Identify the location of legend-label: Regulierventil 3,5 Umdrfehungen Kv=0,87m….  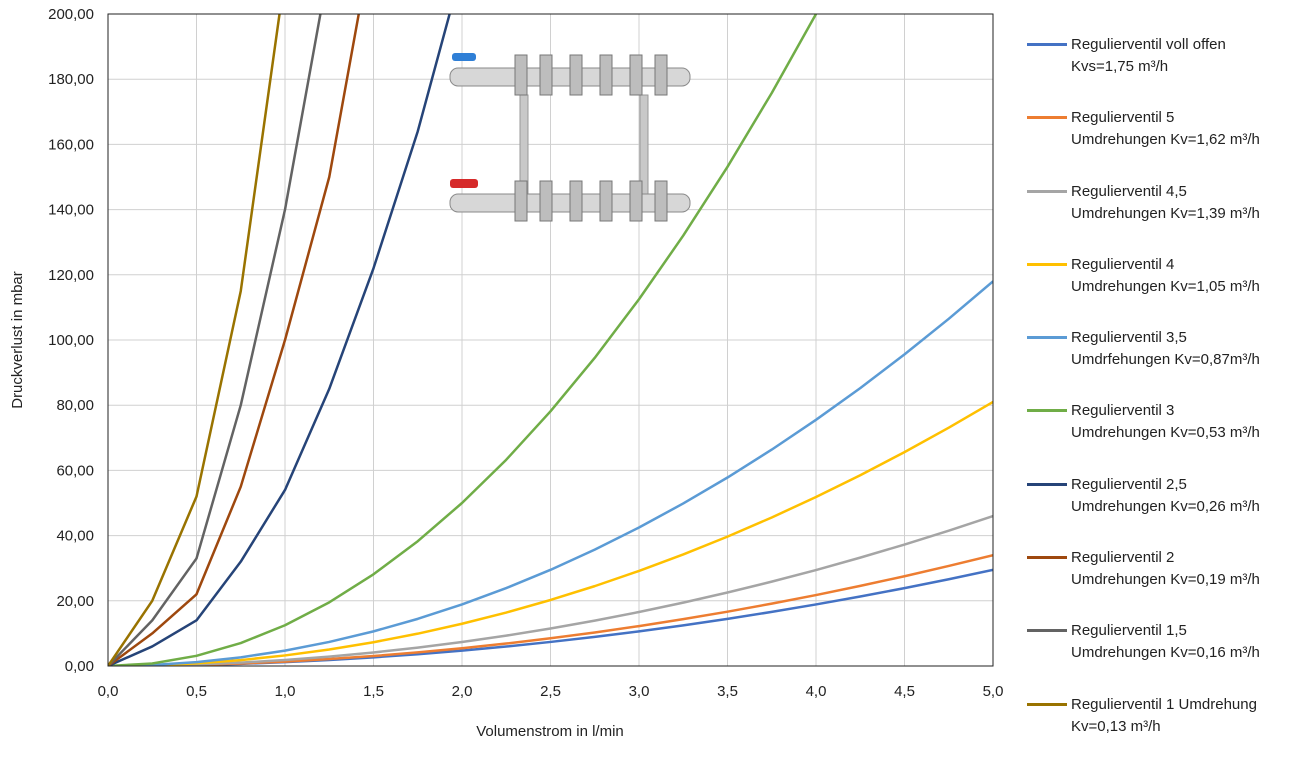
(1165, 349).